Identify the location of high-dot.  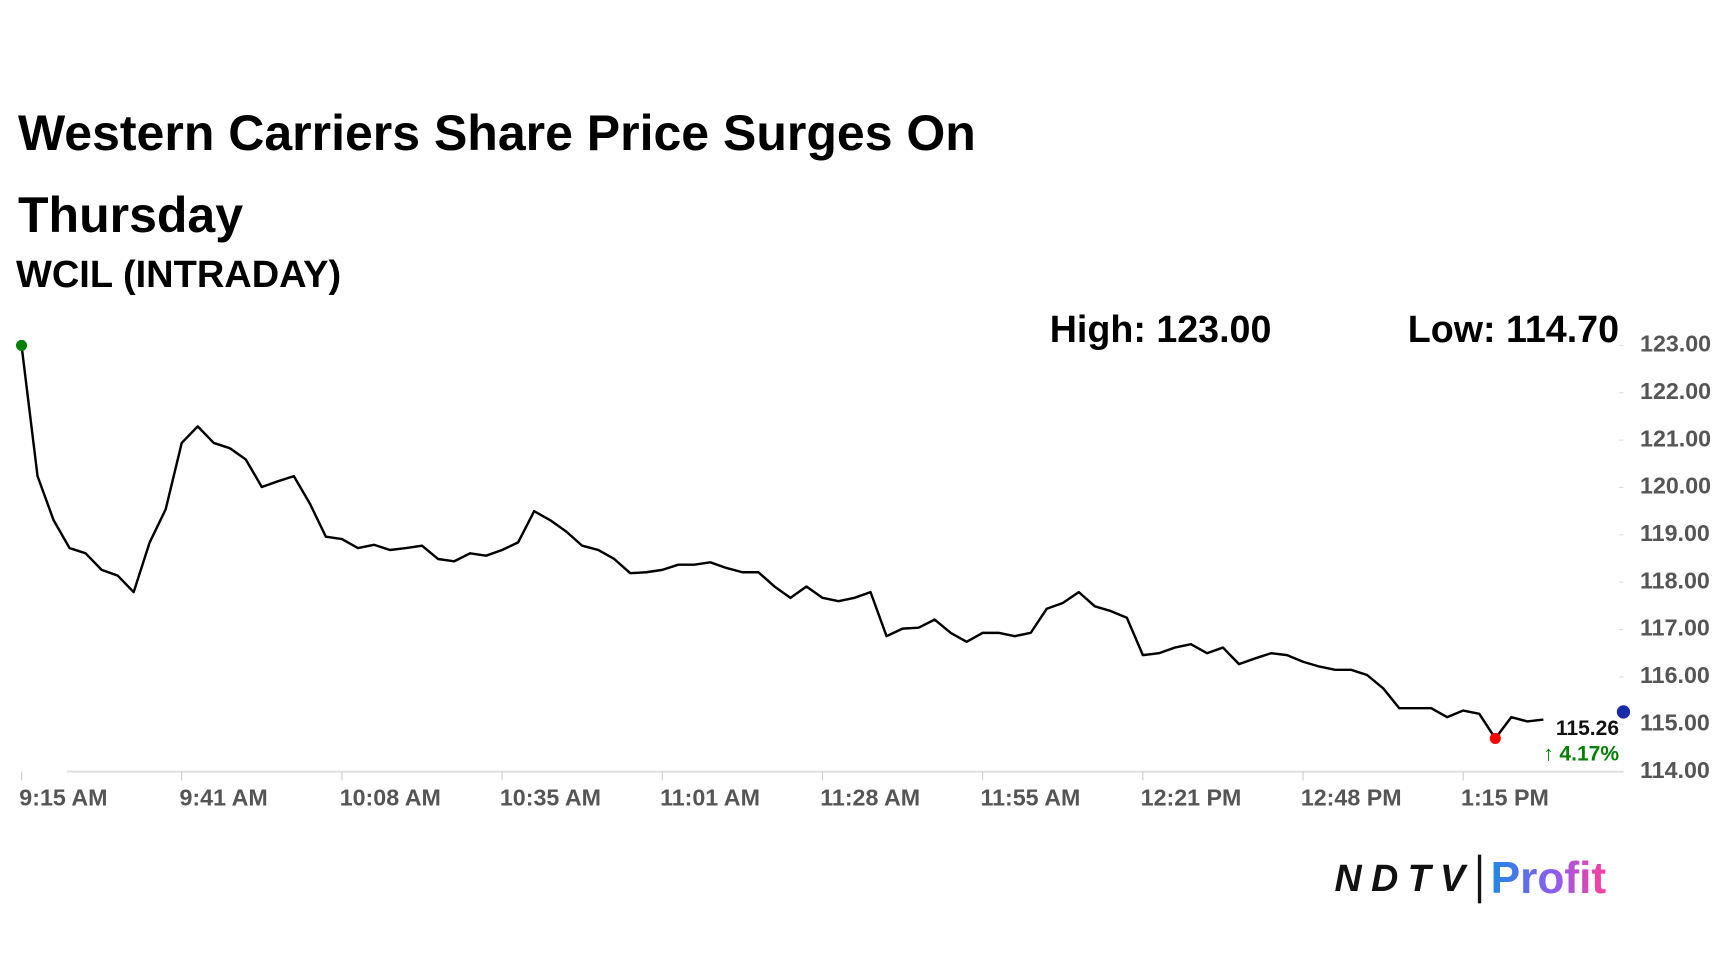
(21, 345).